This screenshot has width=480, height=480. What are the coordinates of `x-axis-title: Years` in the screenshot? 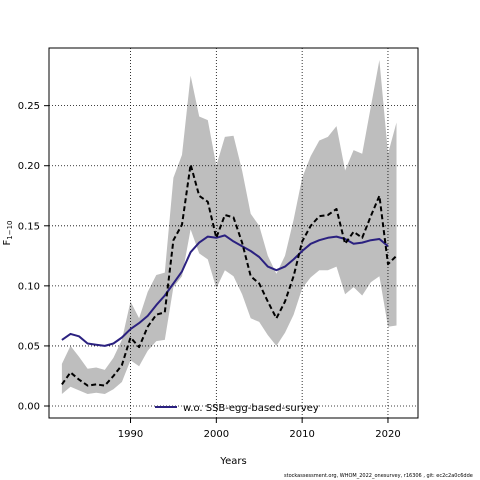 It's located at (232, 461).